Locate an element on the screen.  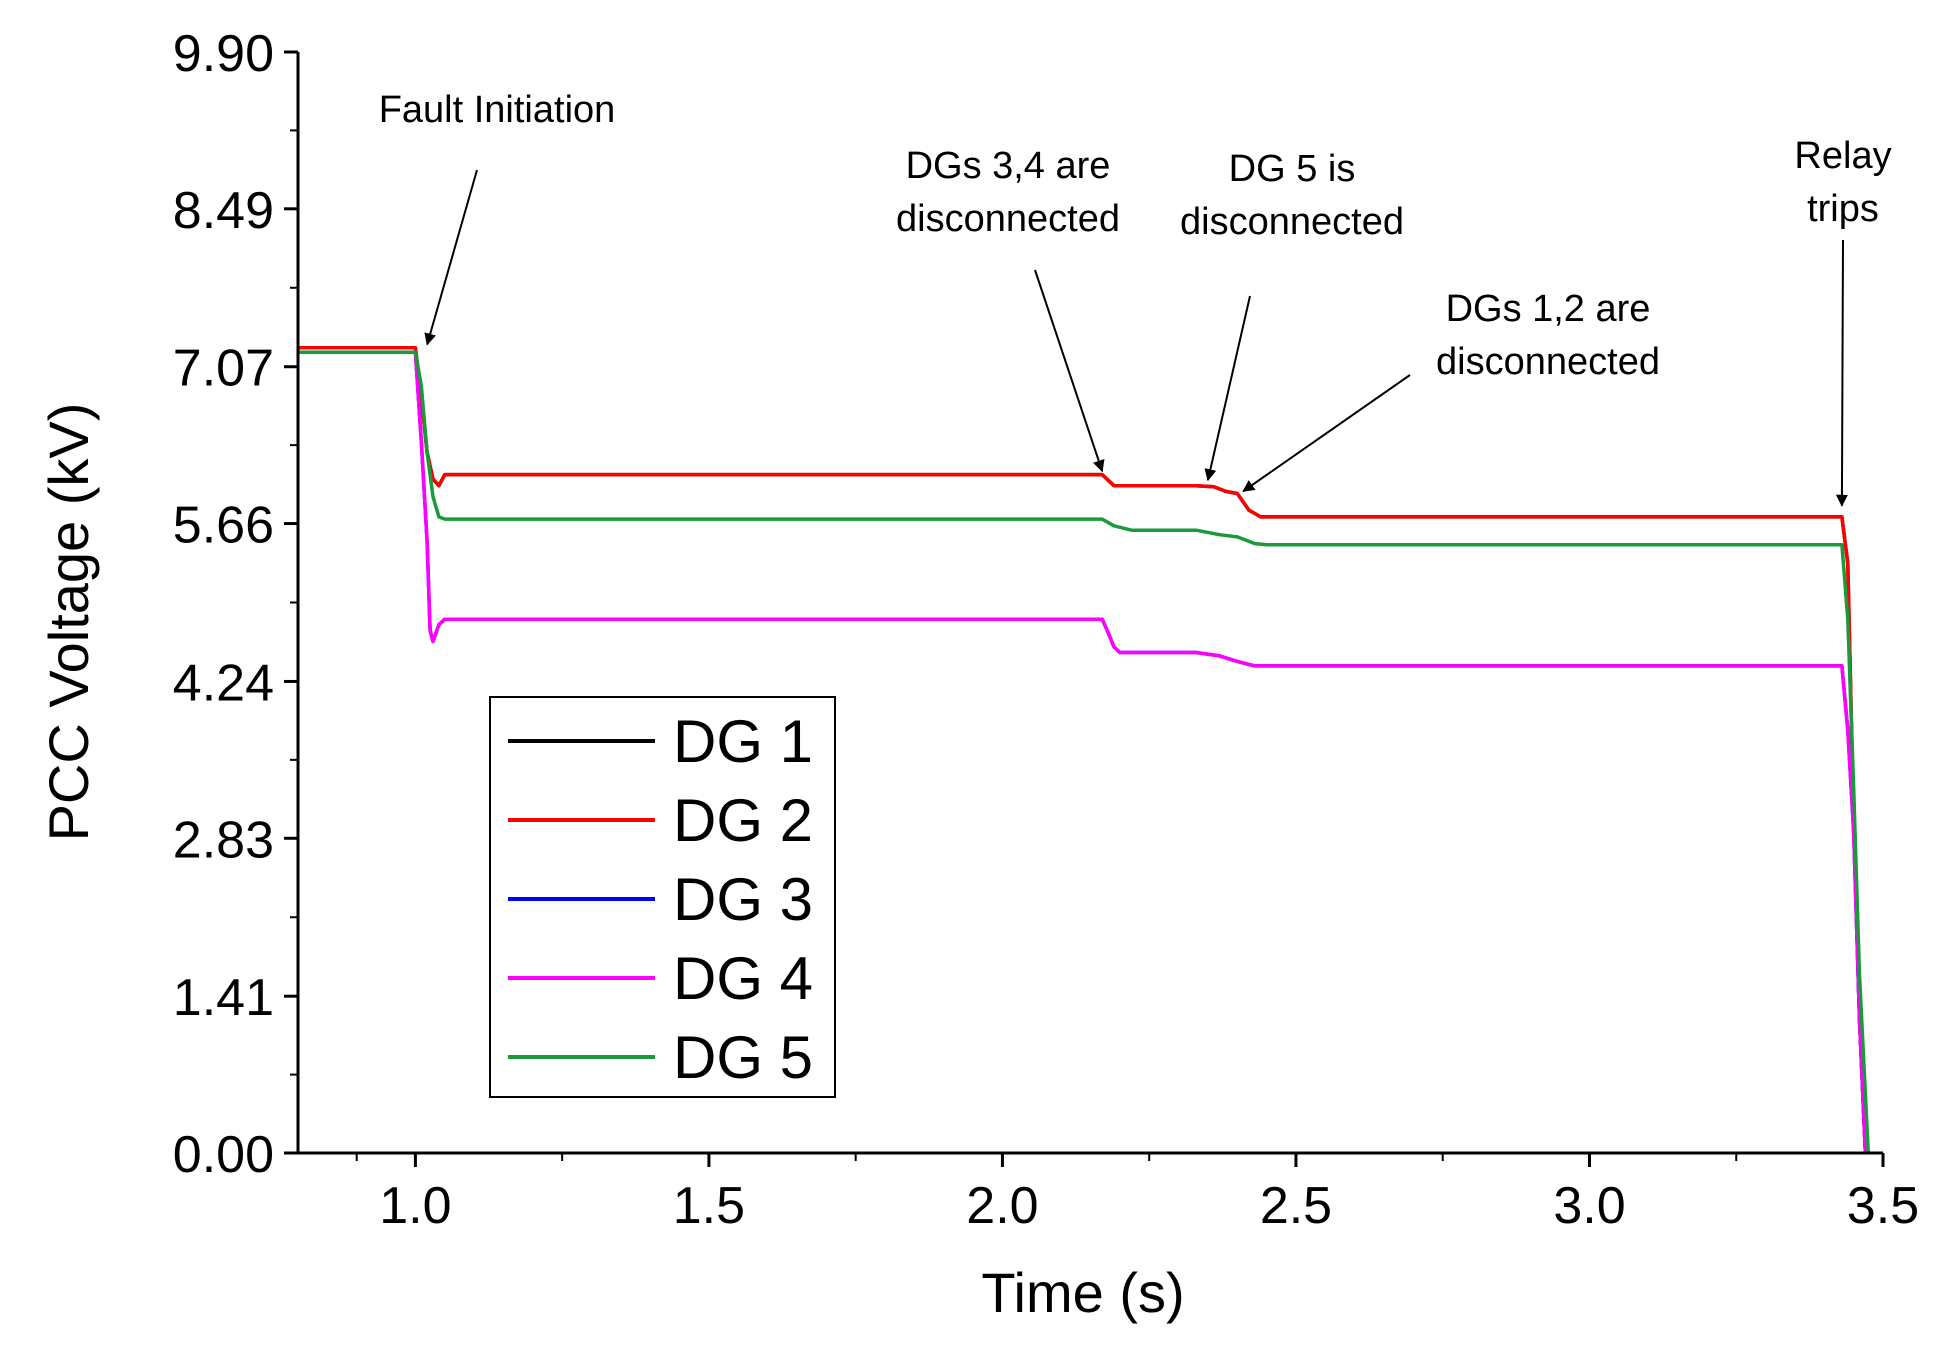
annotation-line: Fault Initiation is located at coordinates (497, 110).